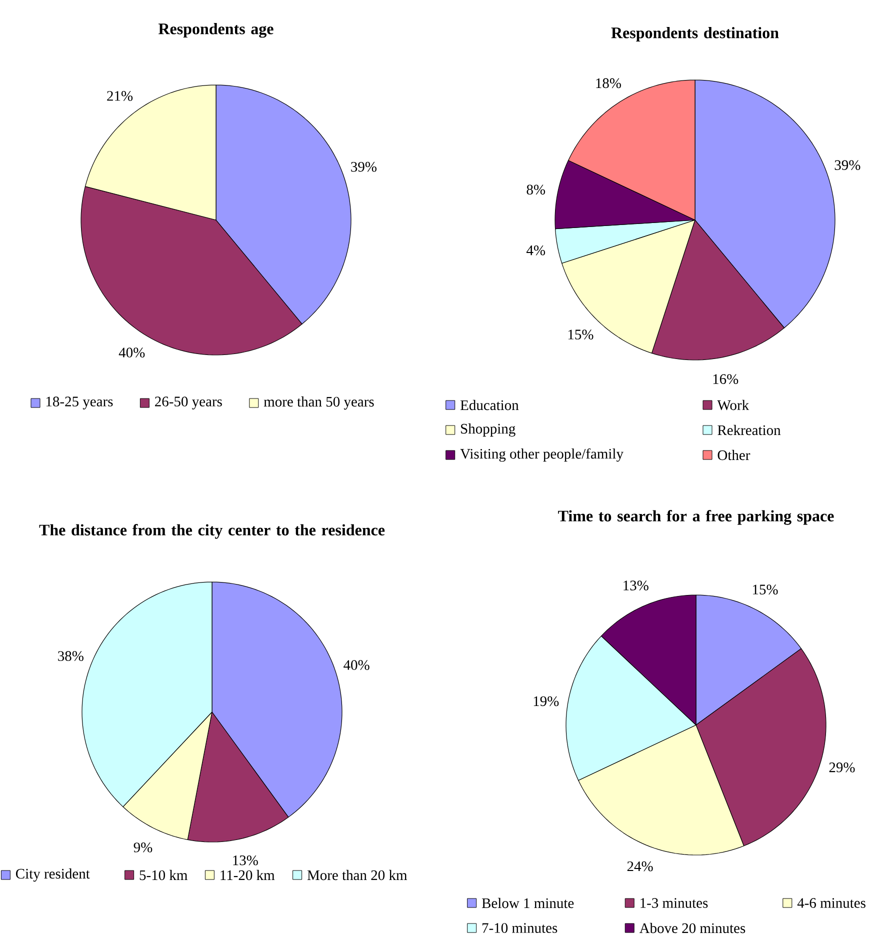 This screenshot has height=938, width=871. What do you see at coordinates (164, 875) in the screenshot?
I see `legend-label: 5-10 km` at bounding box center [164, 875].